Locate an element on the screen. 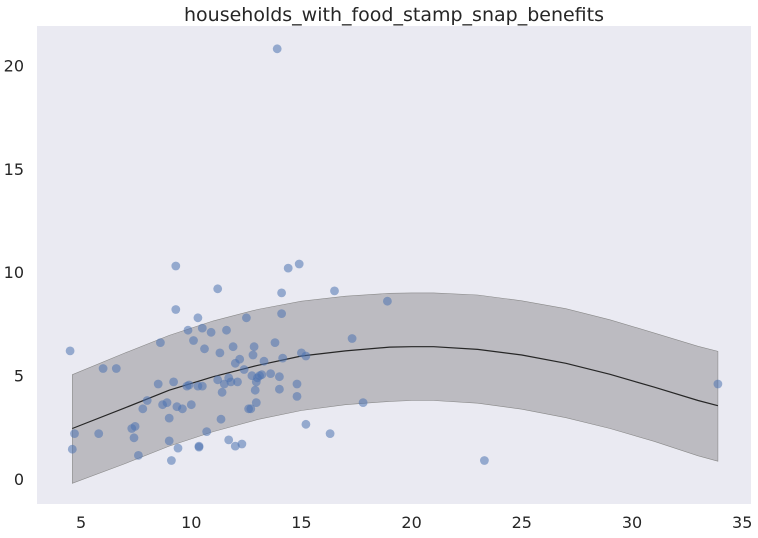 This screenshot has width=758, height=538. y-axis-ticks: 0 5 10 15 20 is located at coordinates (14, 272).